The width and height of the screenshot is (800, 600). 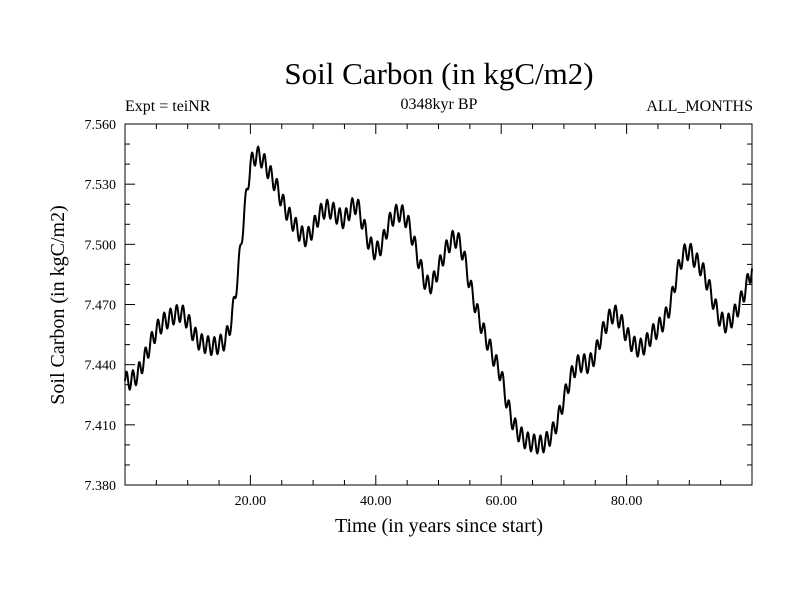 What do you see at coordinates (439, 501) in the screenshot?
I see `x-axis-tick-labels: 20.00 40.00 60.00 80.00` at bounding box center [439, 501].